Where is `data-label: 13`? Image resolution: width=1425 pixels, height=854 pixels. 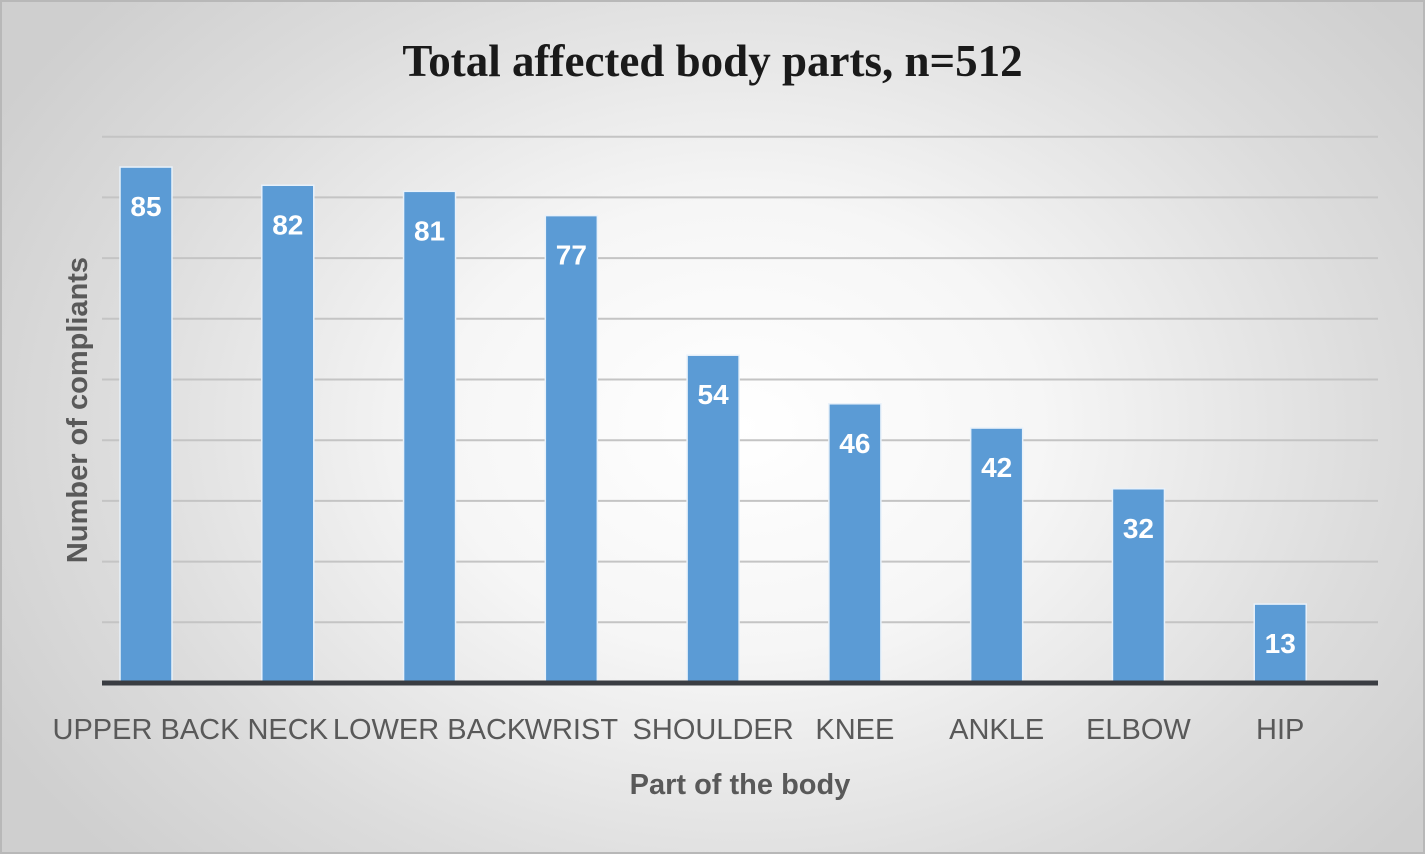
data-label: 13 is located at coordinates (1280, 643).